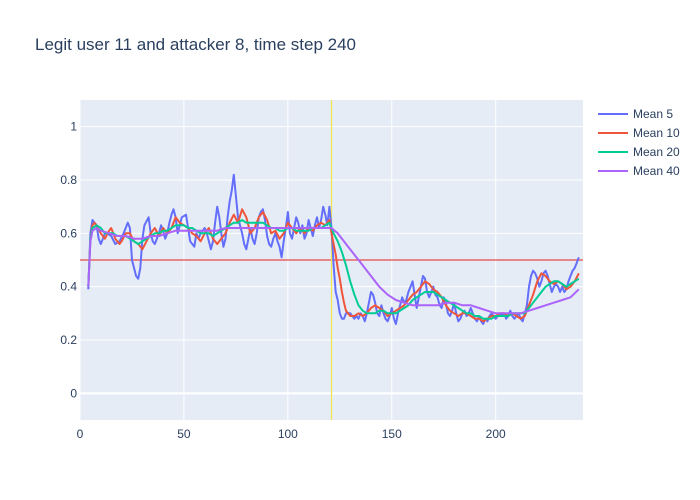 The height and width of the screenshot is (500, 700). Describe the element at coordinates (656, 152) in the screenshot. I see `legend-label: Mean 20` at that location.